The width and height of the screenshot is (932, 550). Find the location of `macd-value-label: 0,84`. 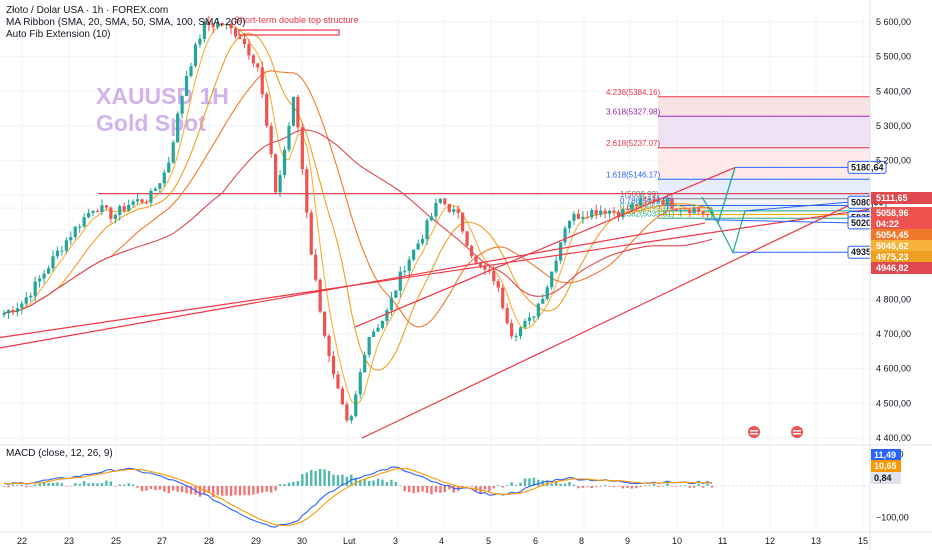

macd-value-label: 0,84 is located at coordinates (883, 478).